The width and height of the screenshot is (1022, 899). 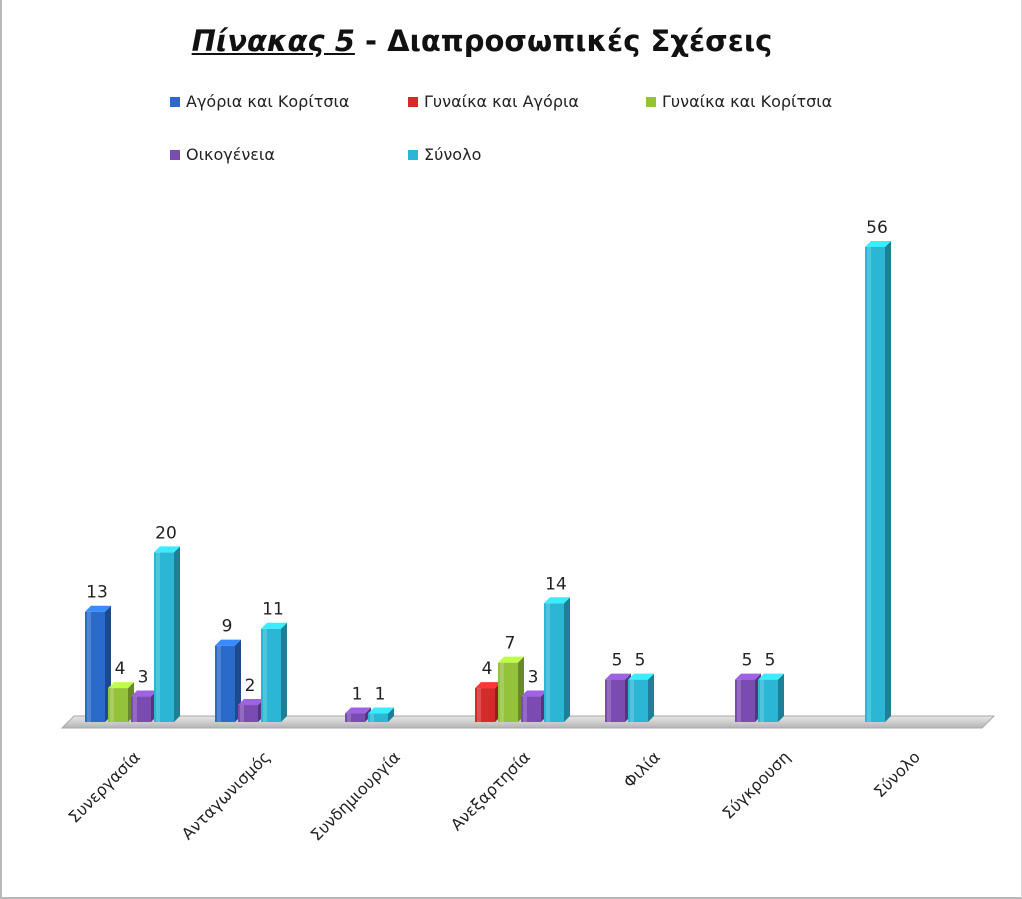 I want to click on data-label: 14, so click(x=556, y=584).